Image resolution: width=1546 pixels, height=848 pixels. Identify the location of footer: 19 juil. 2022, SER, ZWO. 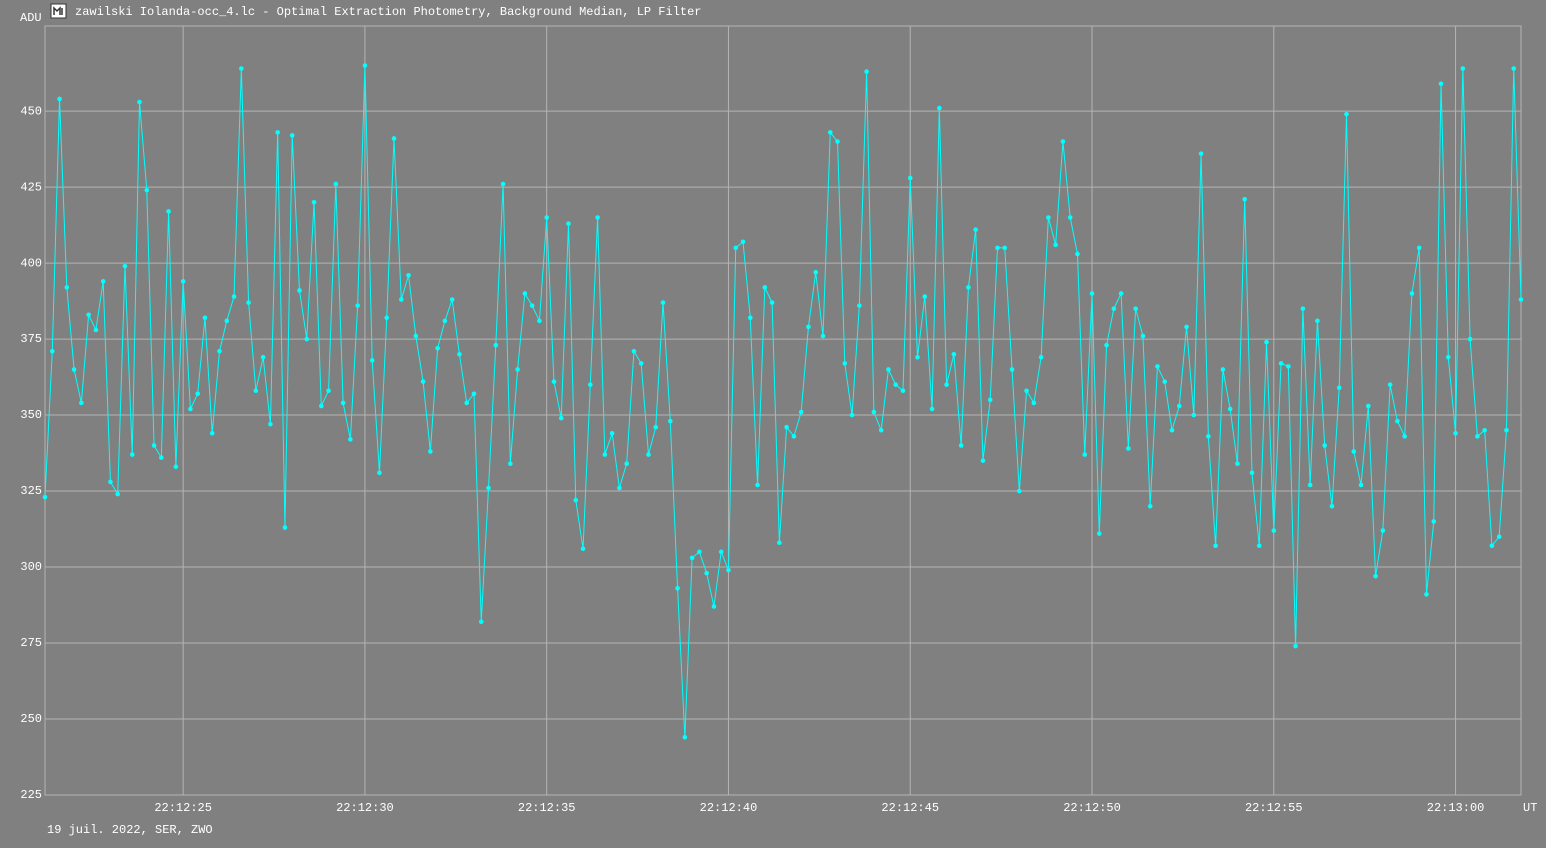
(130, 830).